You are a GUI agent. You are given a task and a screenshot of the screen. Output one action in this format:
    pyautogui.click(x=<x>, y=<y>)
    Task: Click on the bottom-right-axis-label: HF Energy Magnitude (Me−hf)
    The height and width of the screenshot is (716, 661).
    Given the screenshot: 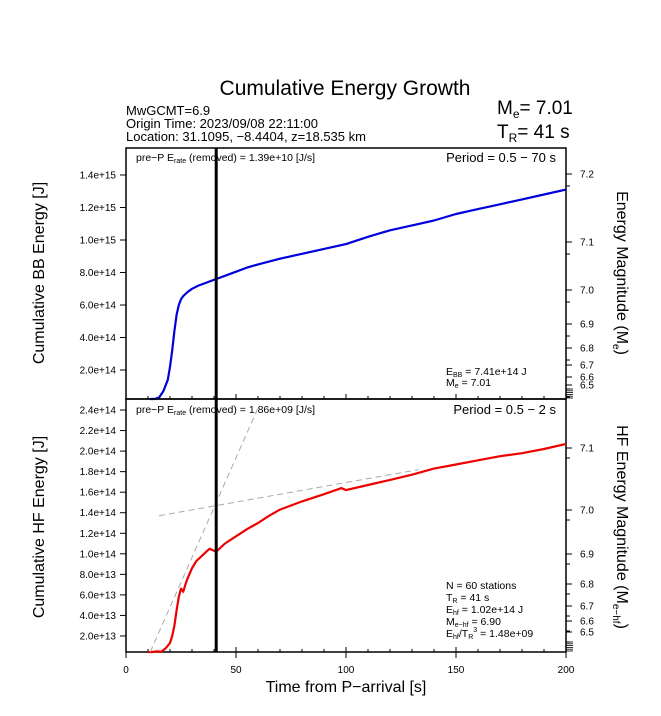 What is the action you would take?
    pyautogui.click(x=620, y=527)
    